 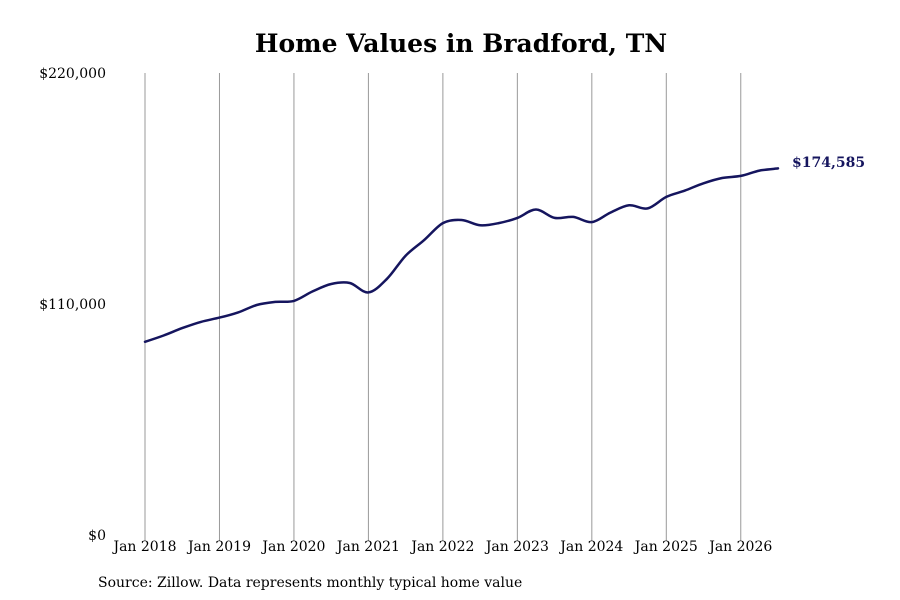 I want to click on x-tick-label: Jan 2025, so click(x=665, y=547).